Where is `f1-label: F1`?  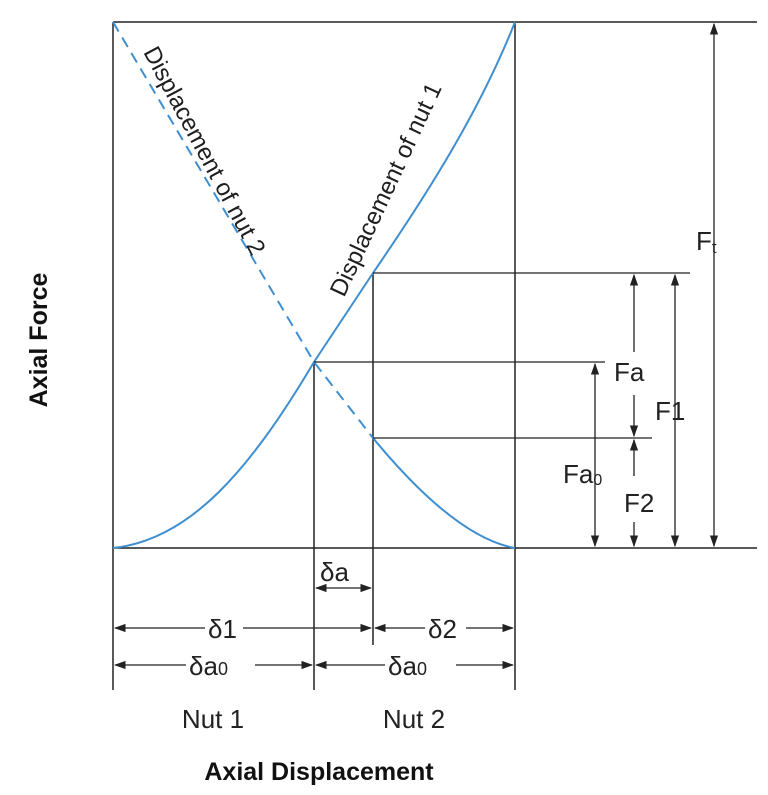
f1-label: F1 is located at coordinates (670, 411).